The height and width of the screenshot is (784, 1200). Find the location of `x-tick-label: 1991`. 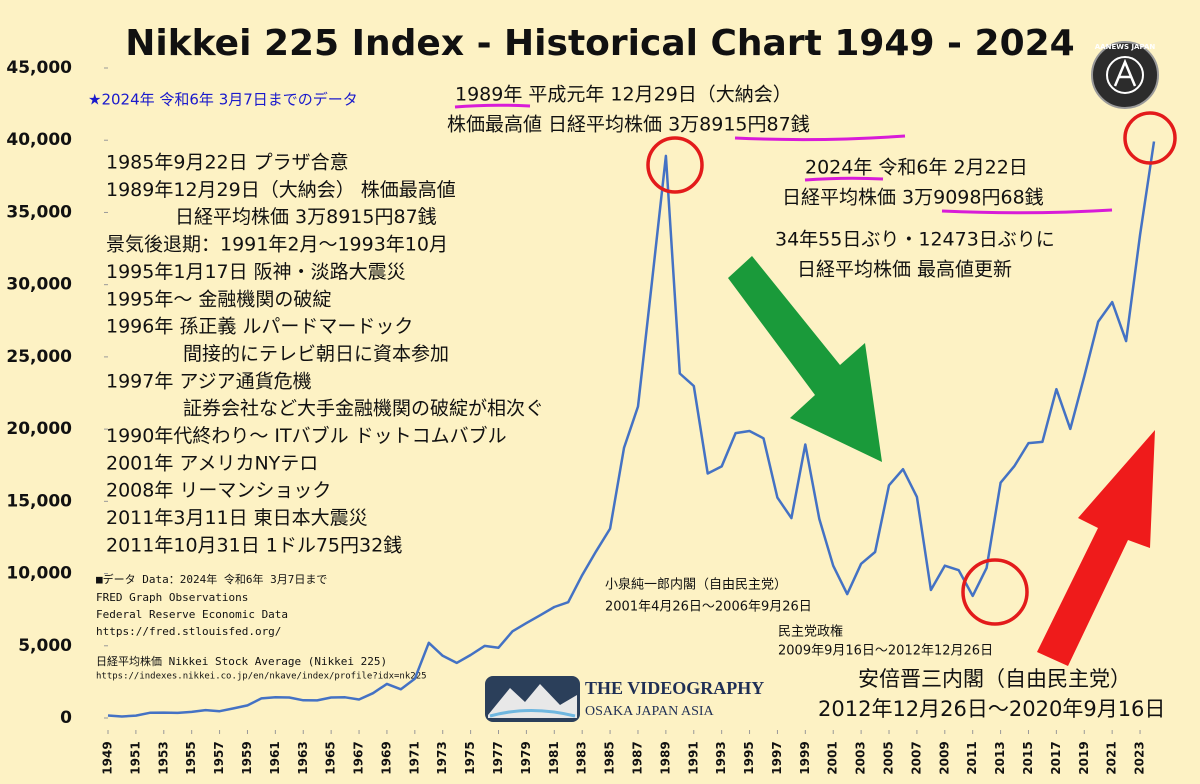

x-tick-label: 1991 is located at coordinates (693, 757).